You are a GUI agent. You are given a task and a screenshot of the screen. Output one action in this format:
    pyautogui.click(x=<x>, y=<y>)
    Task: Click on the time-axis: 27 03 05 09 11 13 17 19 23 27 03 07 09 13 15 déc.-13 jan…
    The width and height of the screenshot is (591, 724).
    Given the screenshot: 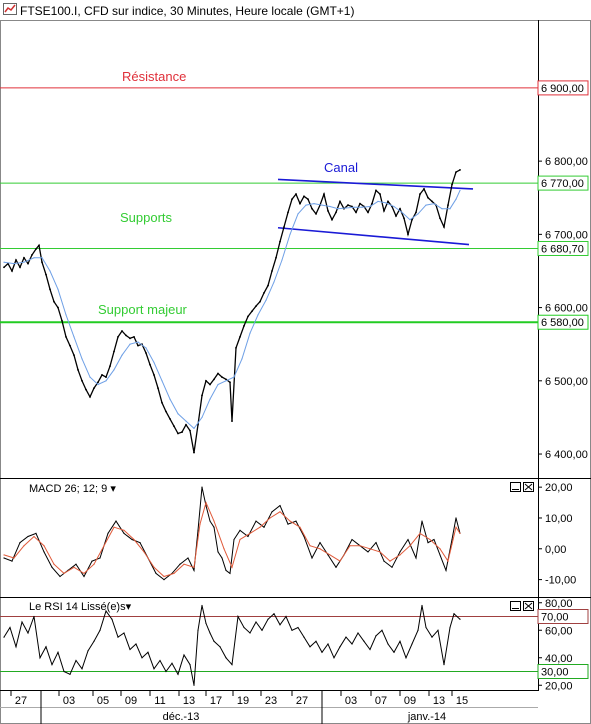 What is the action you would take?
    pyautogui.click(x=239, y=707)
    